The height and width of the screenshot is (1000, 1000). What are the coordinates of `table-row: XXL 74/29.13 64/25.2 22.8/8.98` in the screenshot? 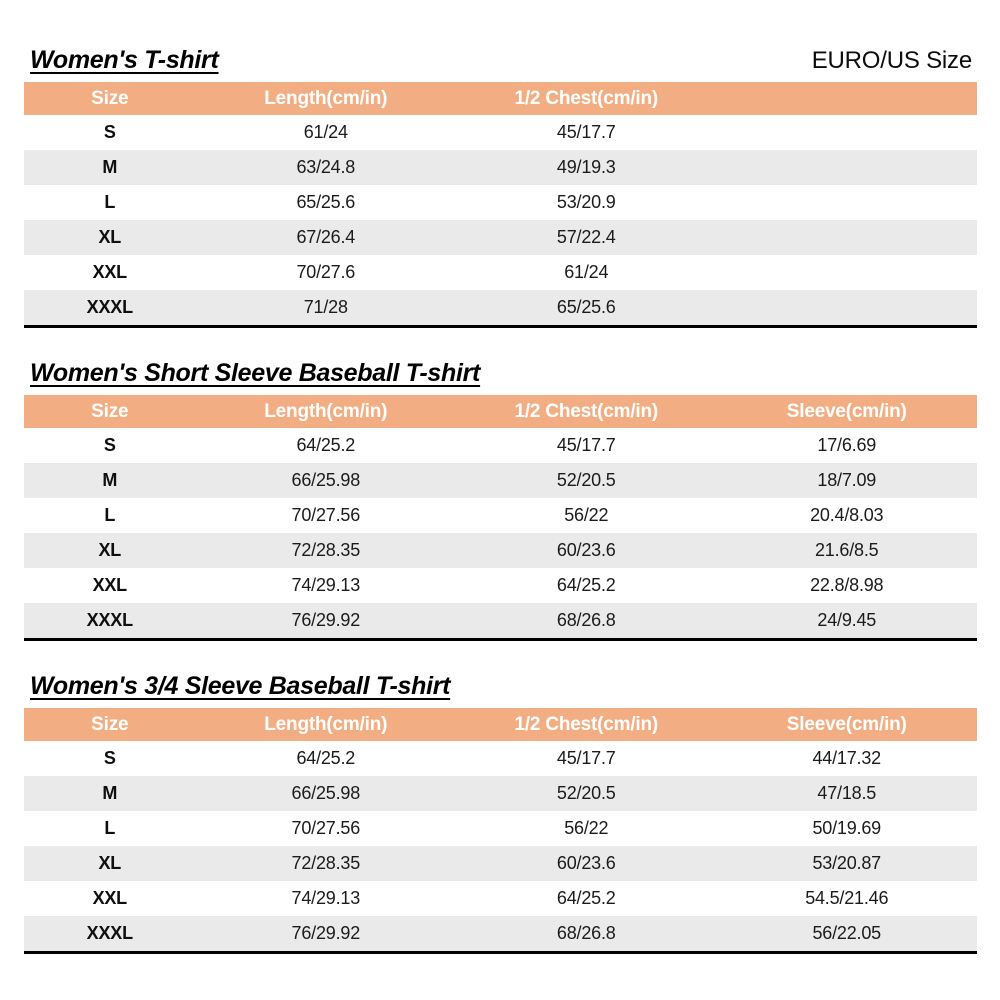 It's located at (500, 585).